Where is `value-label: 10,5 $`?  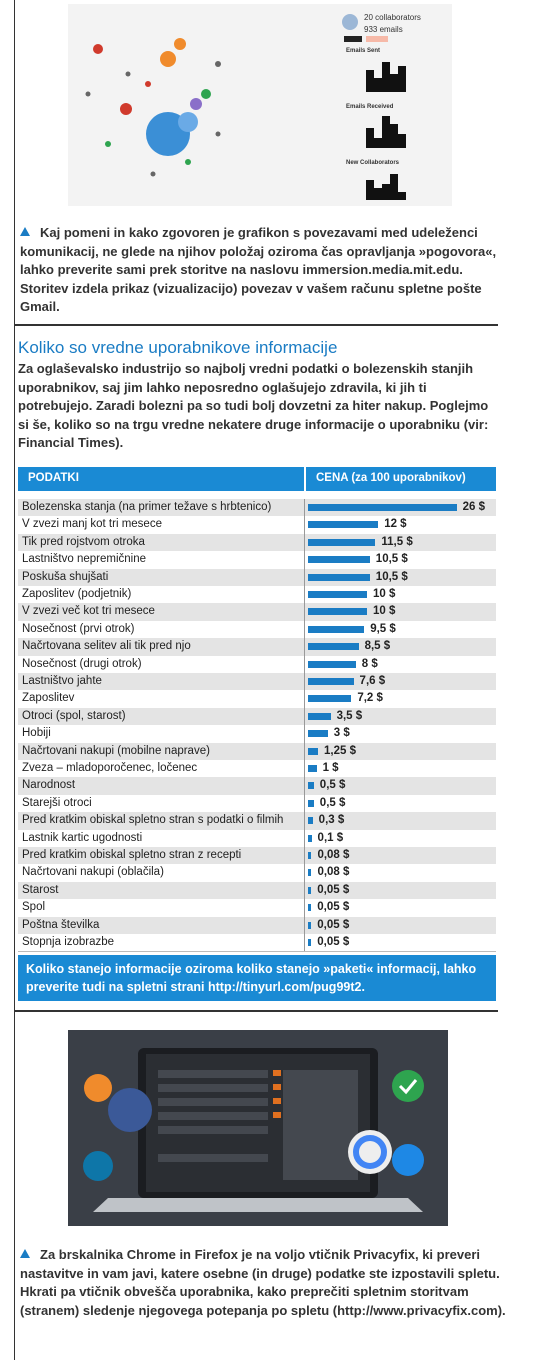
value-label: 10,5 $ is located at coordinates (391, 559).